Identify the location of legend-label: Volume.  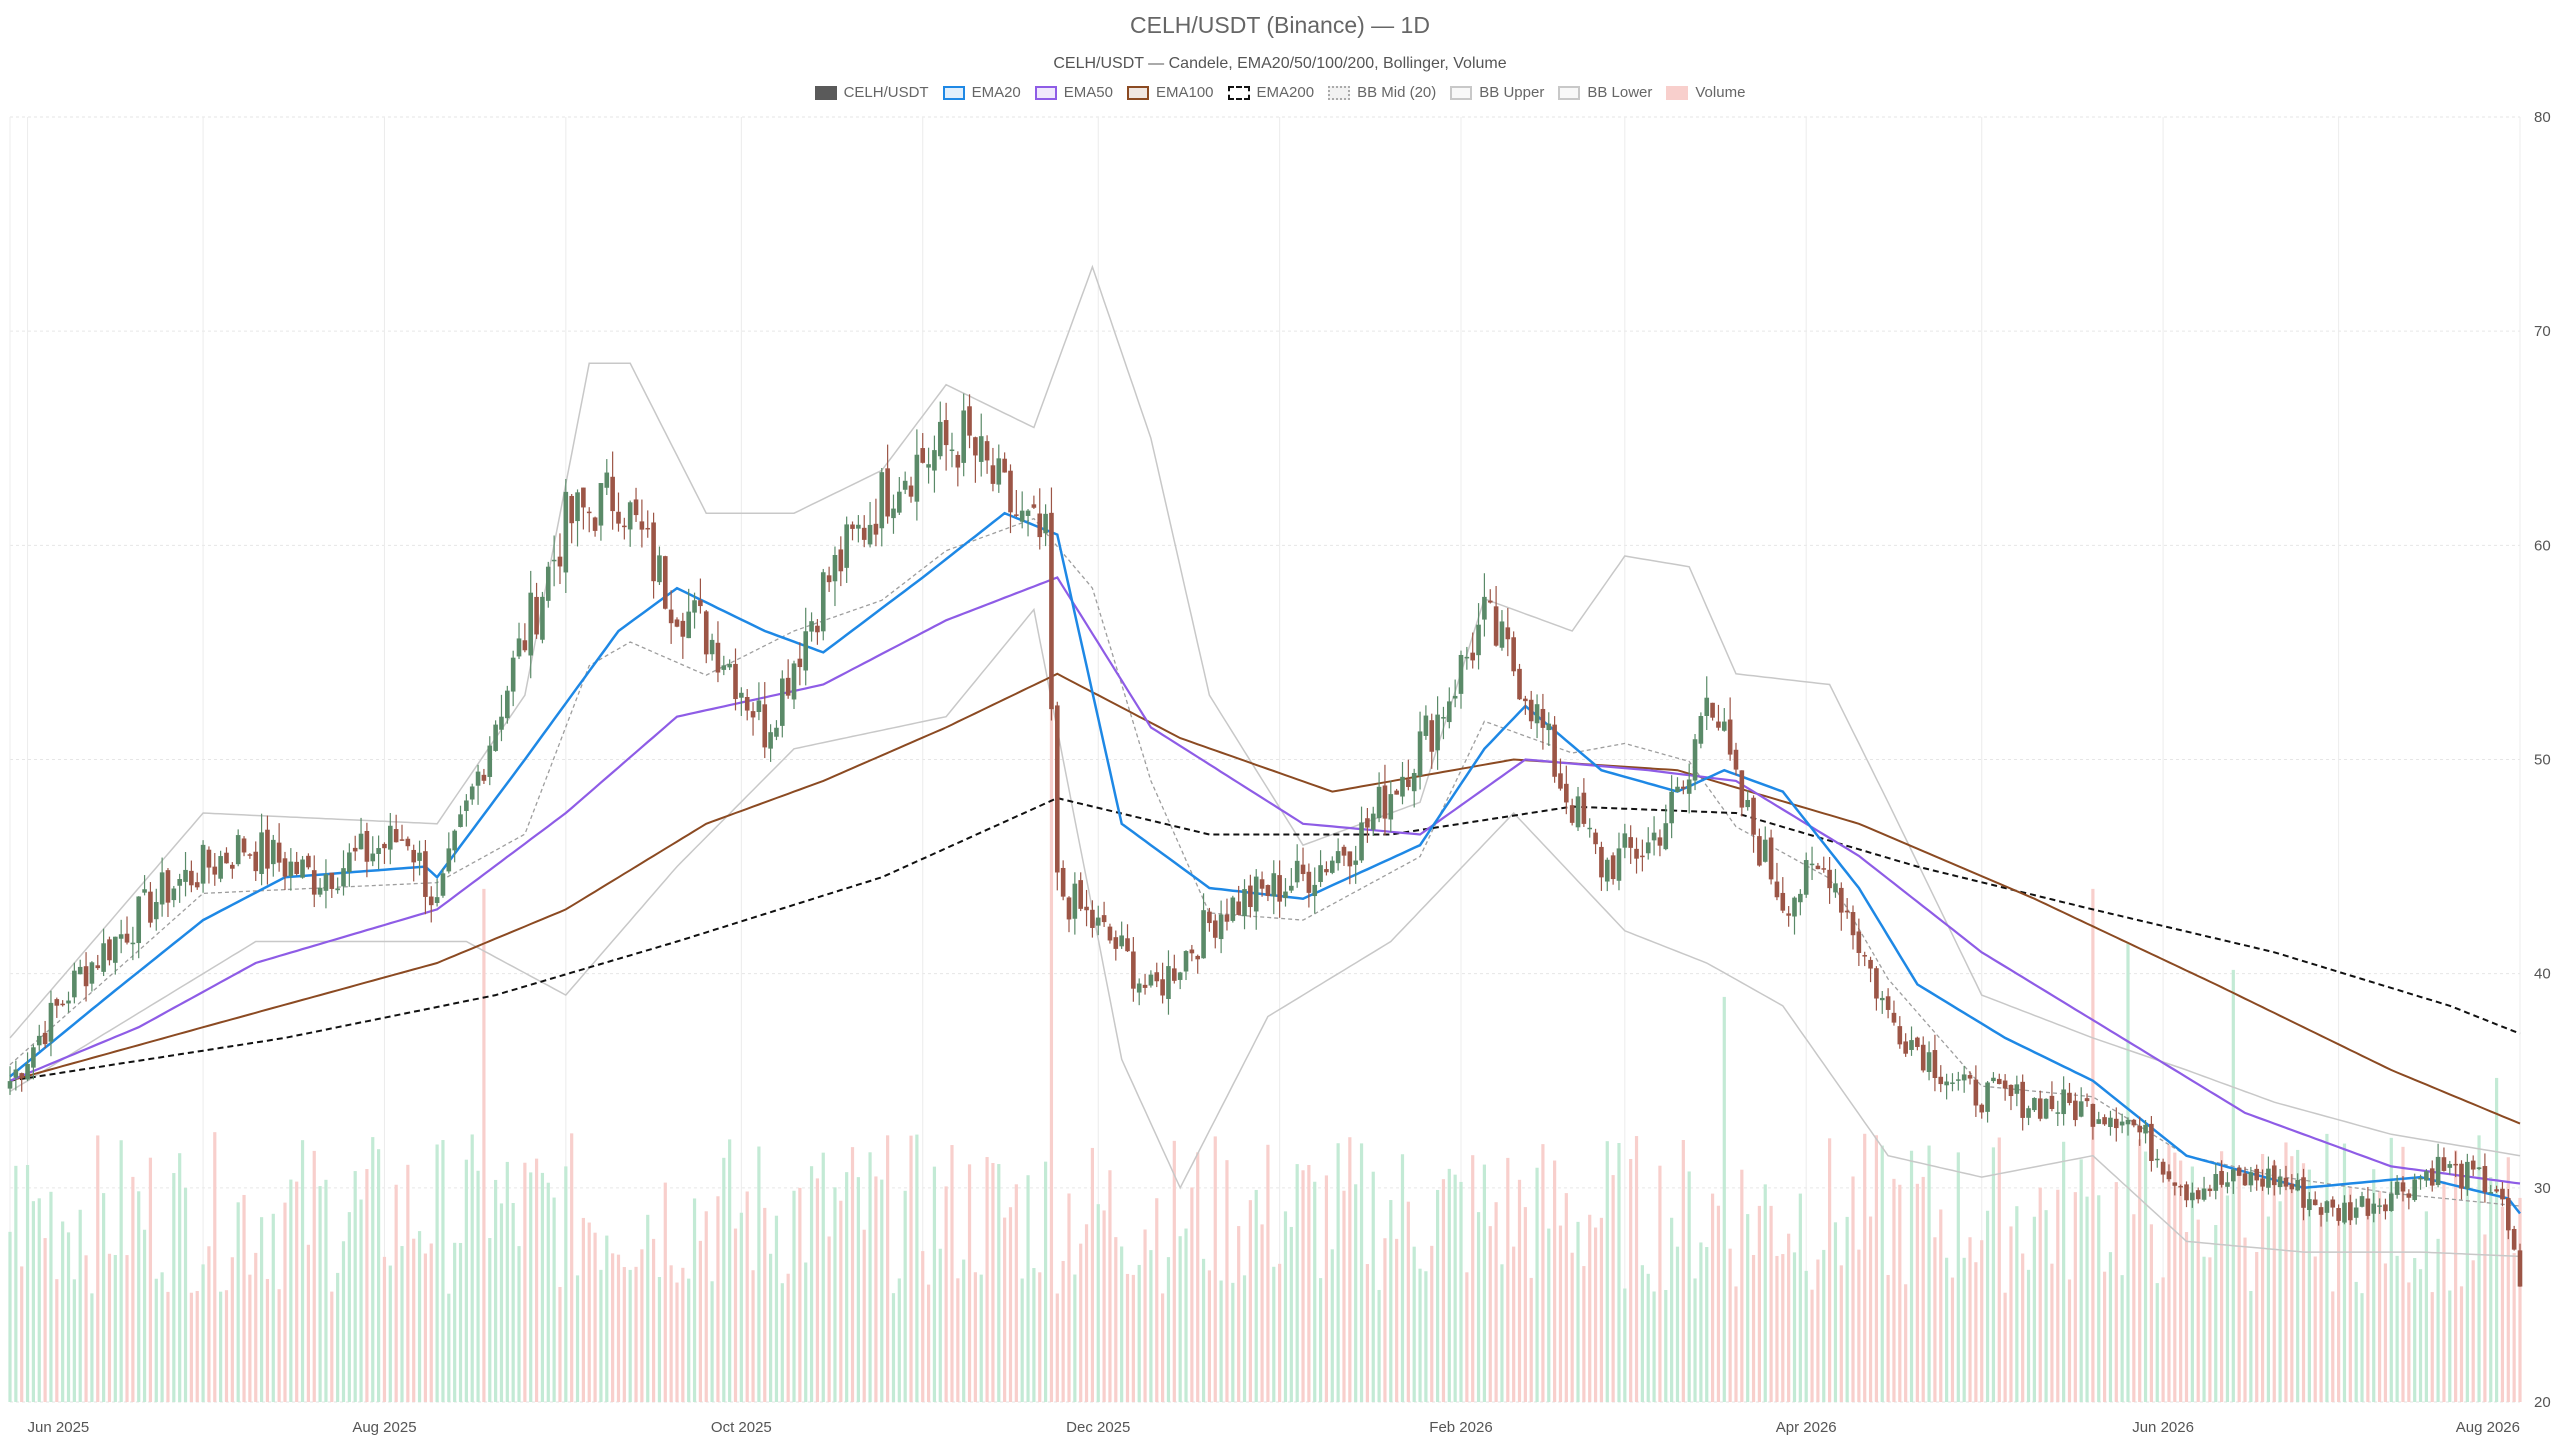
(1720, 92).